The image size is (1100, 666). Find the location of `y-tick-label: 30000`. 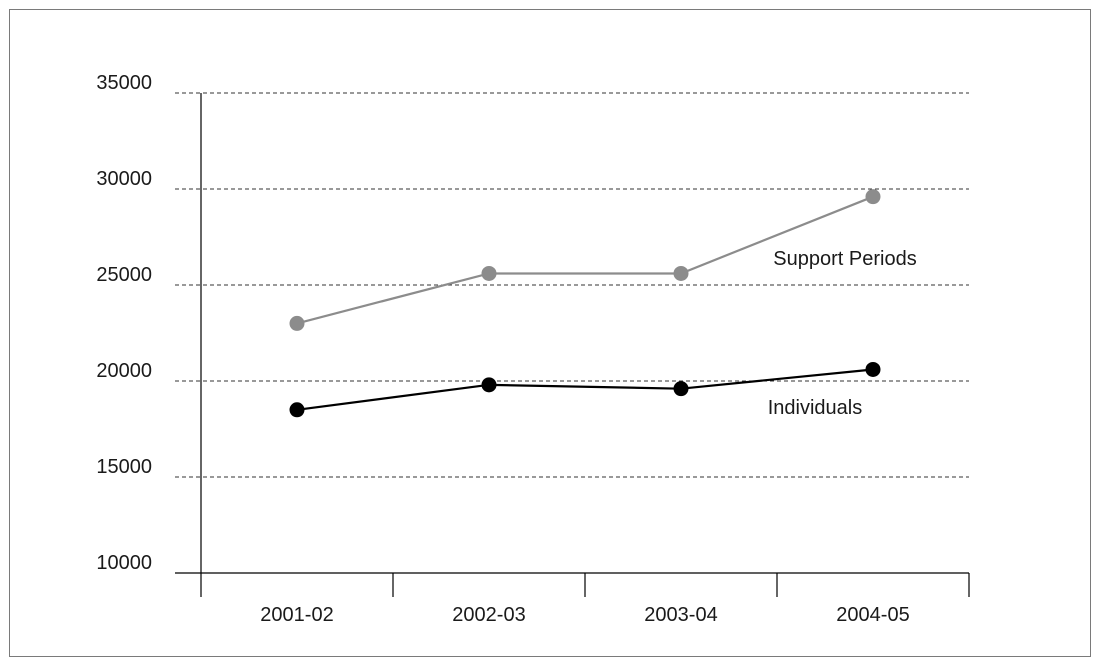

y-tick-label: 30000 is located at coordinates (124, 179).